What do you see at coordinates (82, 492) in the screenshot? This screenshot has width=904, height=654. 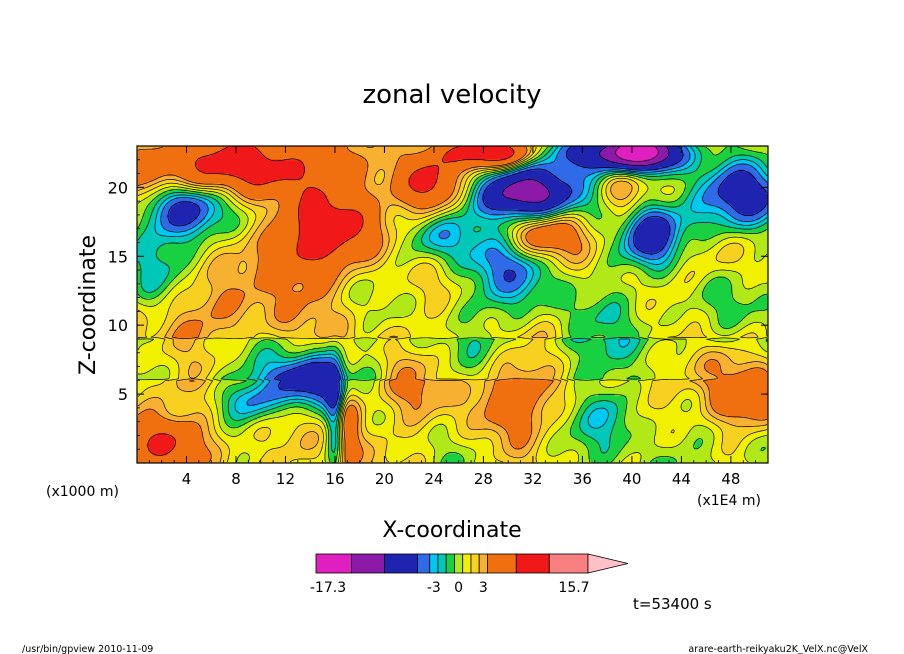 I see `x-unit-left: (x1000 m)` at bounding box center [82, 492].